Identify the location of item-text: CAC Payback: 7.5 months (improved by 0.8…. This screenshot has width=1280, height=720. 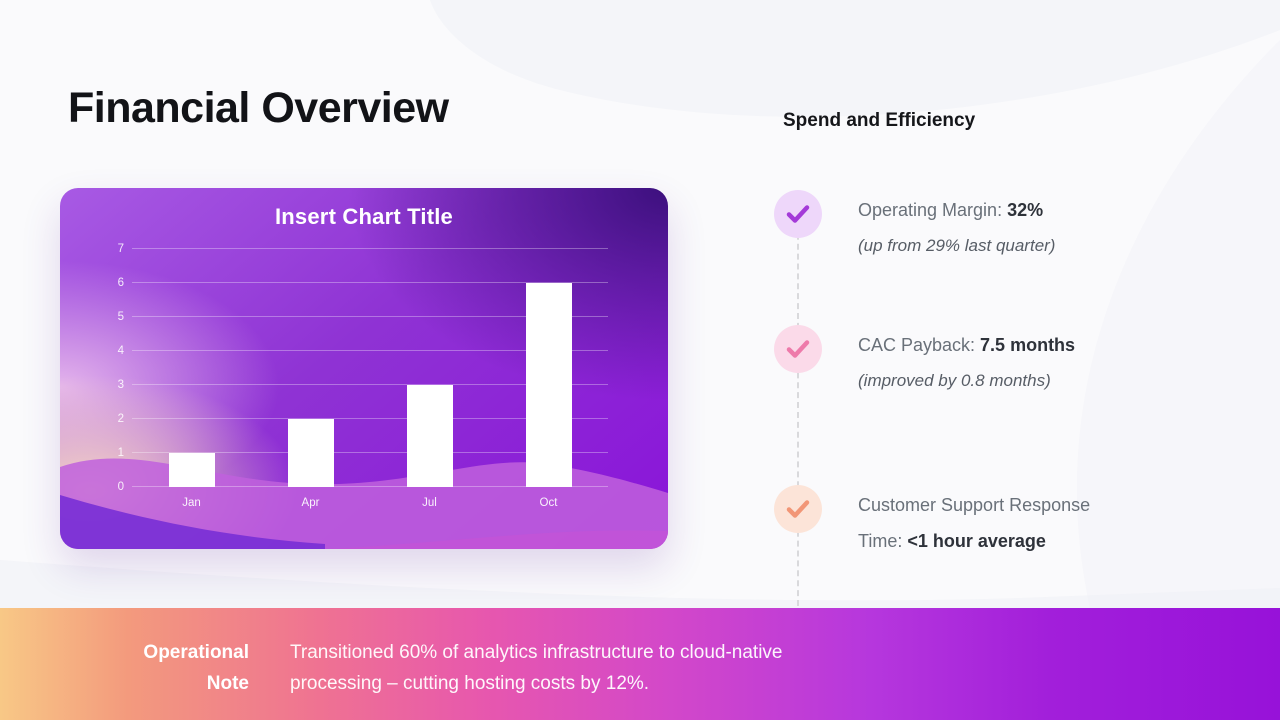
(990, 363).